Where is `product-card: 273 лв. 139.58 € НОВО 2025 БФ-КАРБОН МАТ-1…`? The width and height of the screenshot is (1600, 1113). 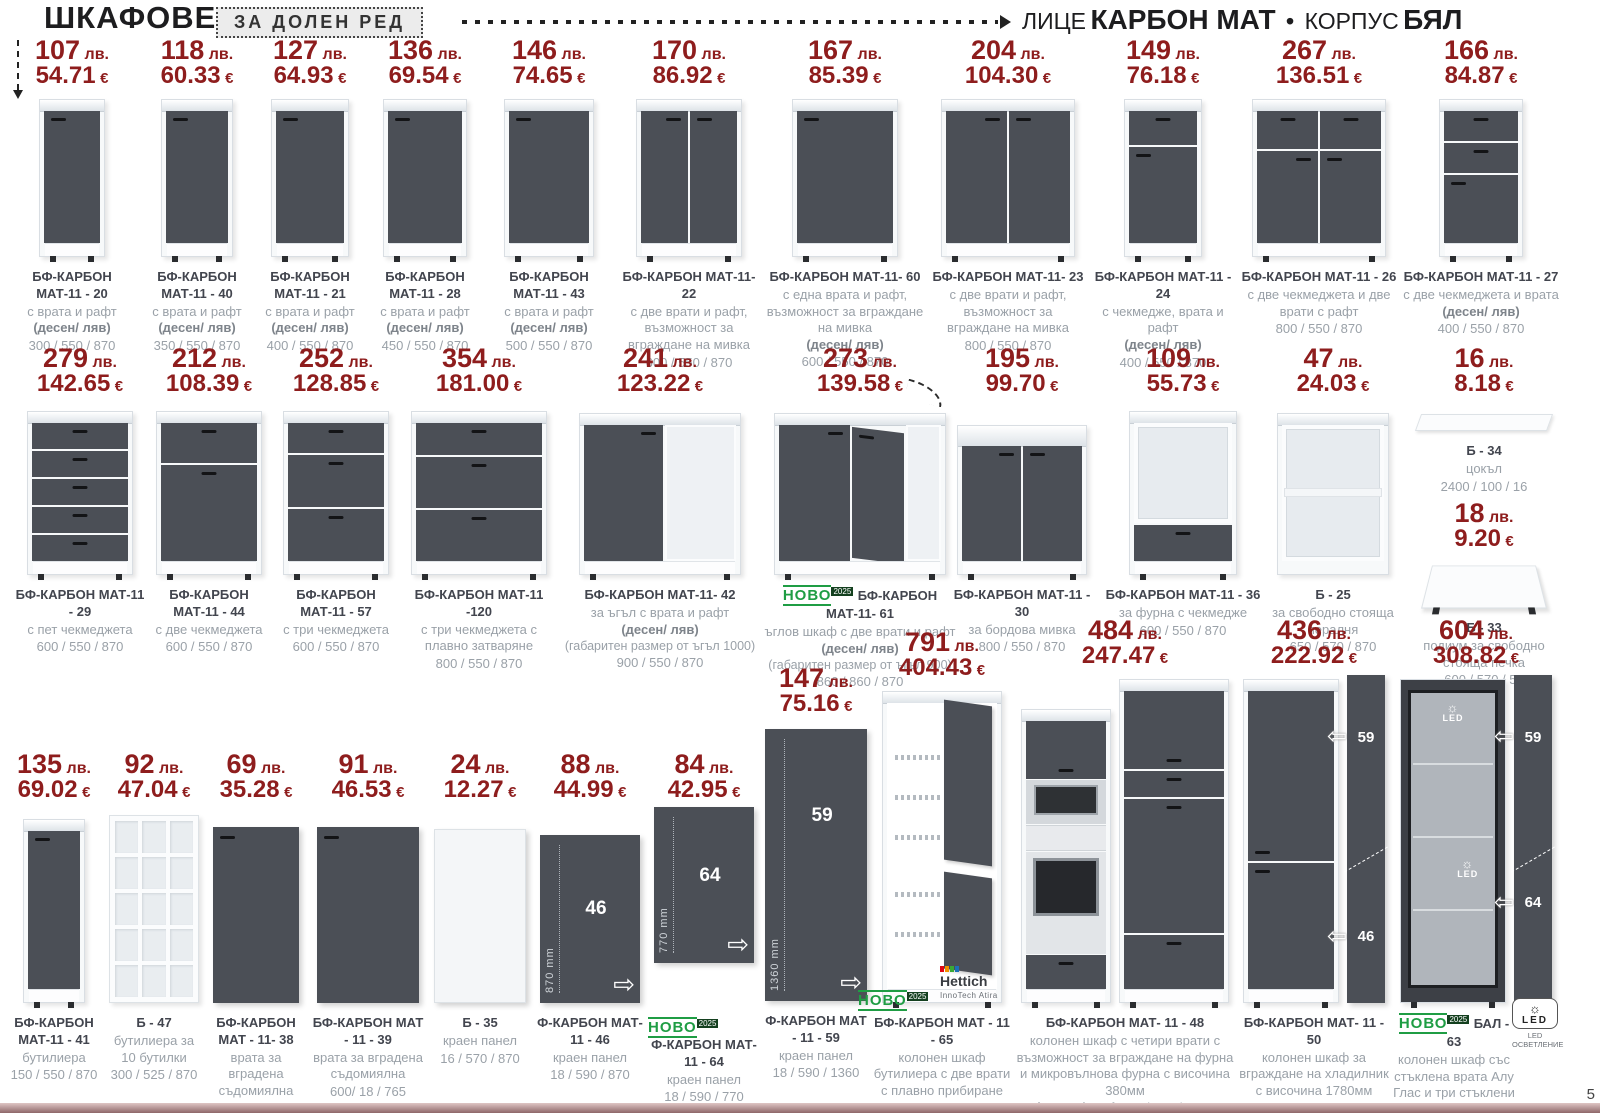 product-card: 273 лв. 139.58 € НОВО 2025 БФ-КАРБОН МАТ-1… is located at coordinates (860, 516).